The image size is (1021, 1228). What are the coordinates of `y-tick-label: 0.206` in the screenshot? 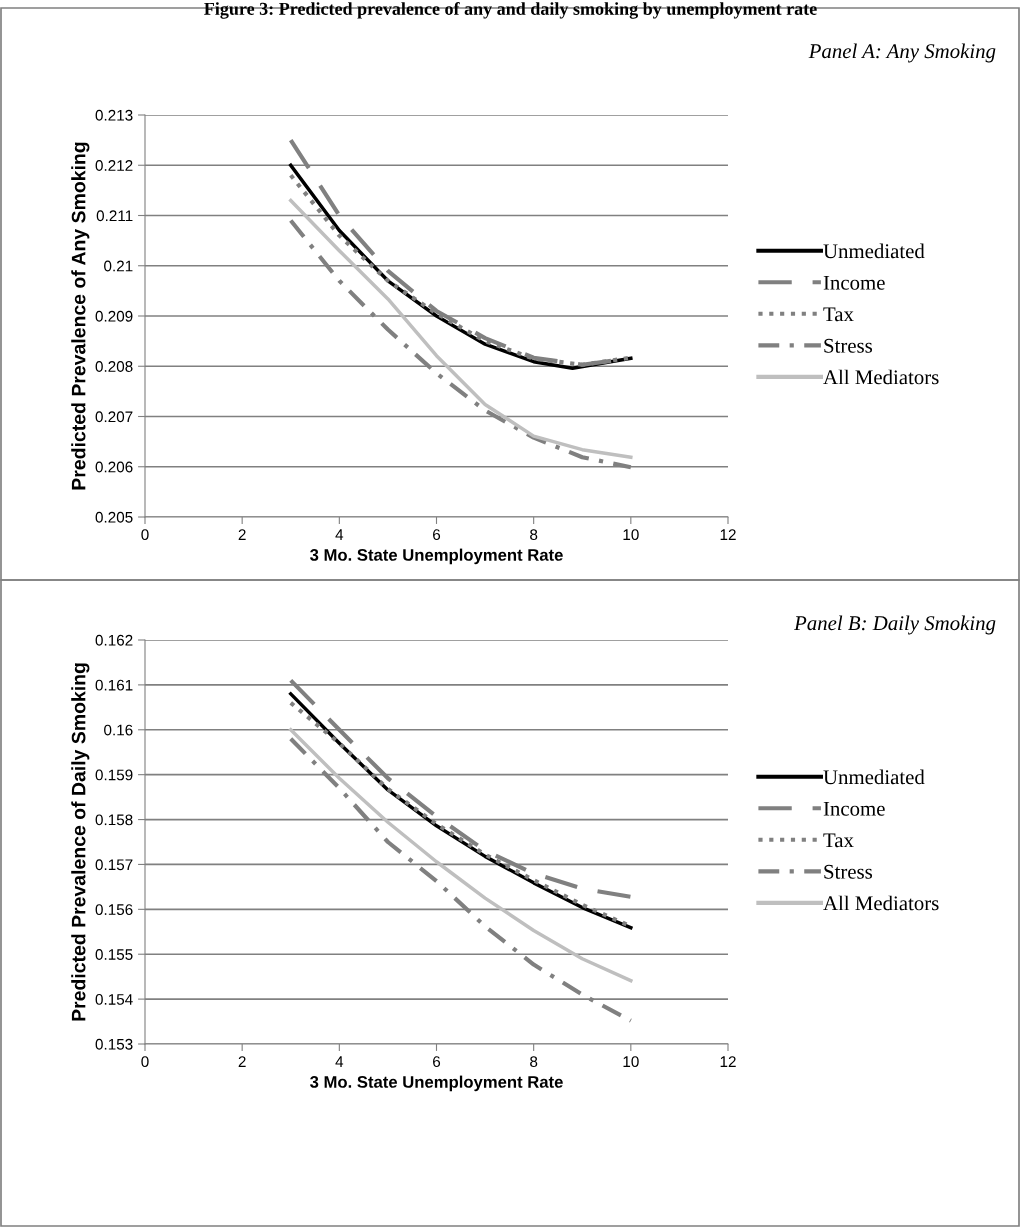 It's located at (114, 467).